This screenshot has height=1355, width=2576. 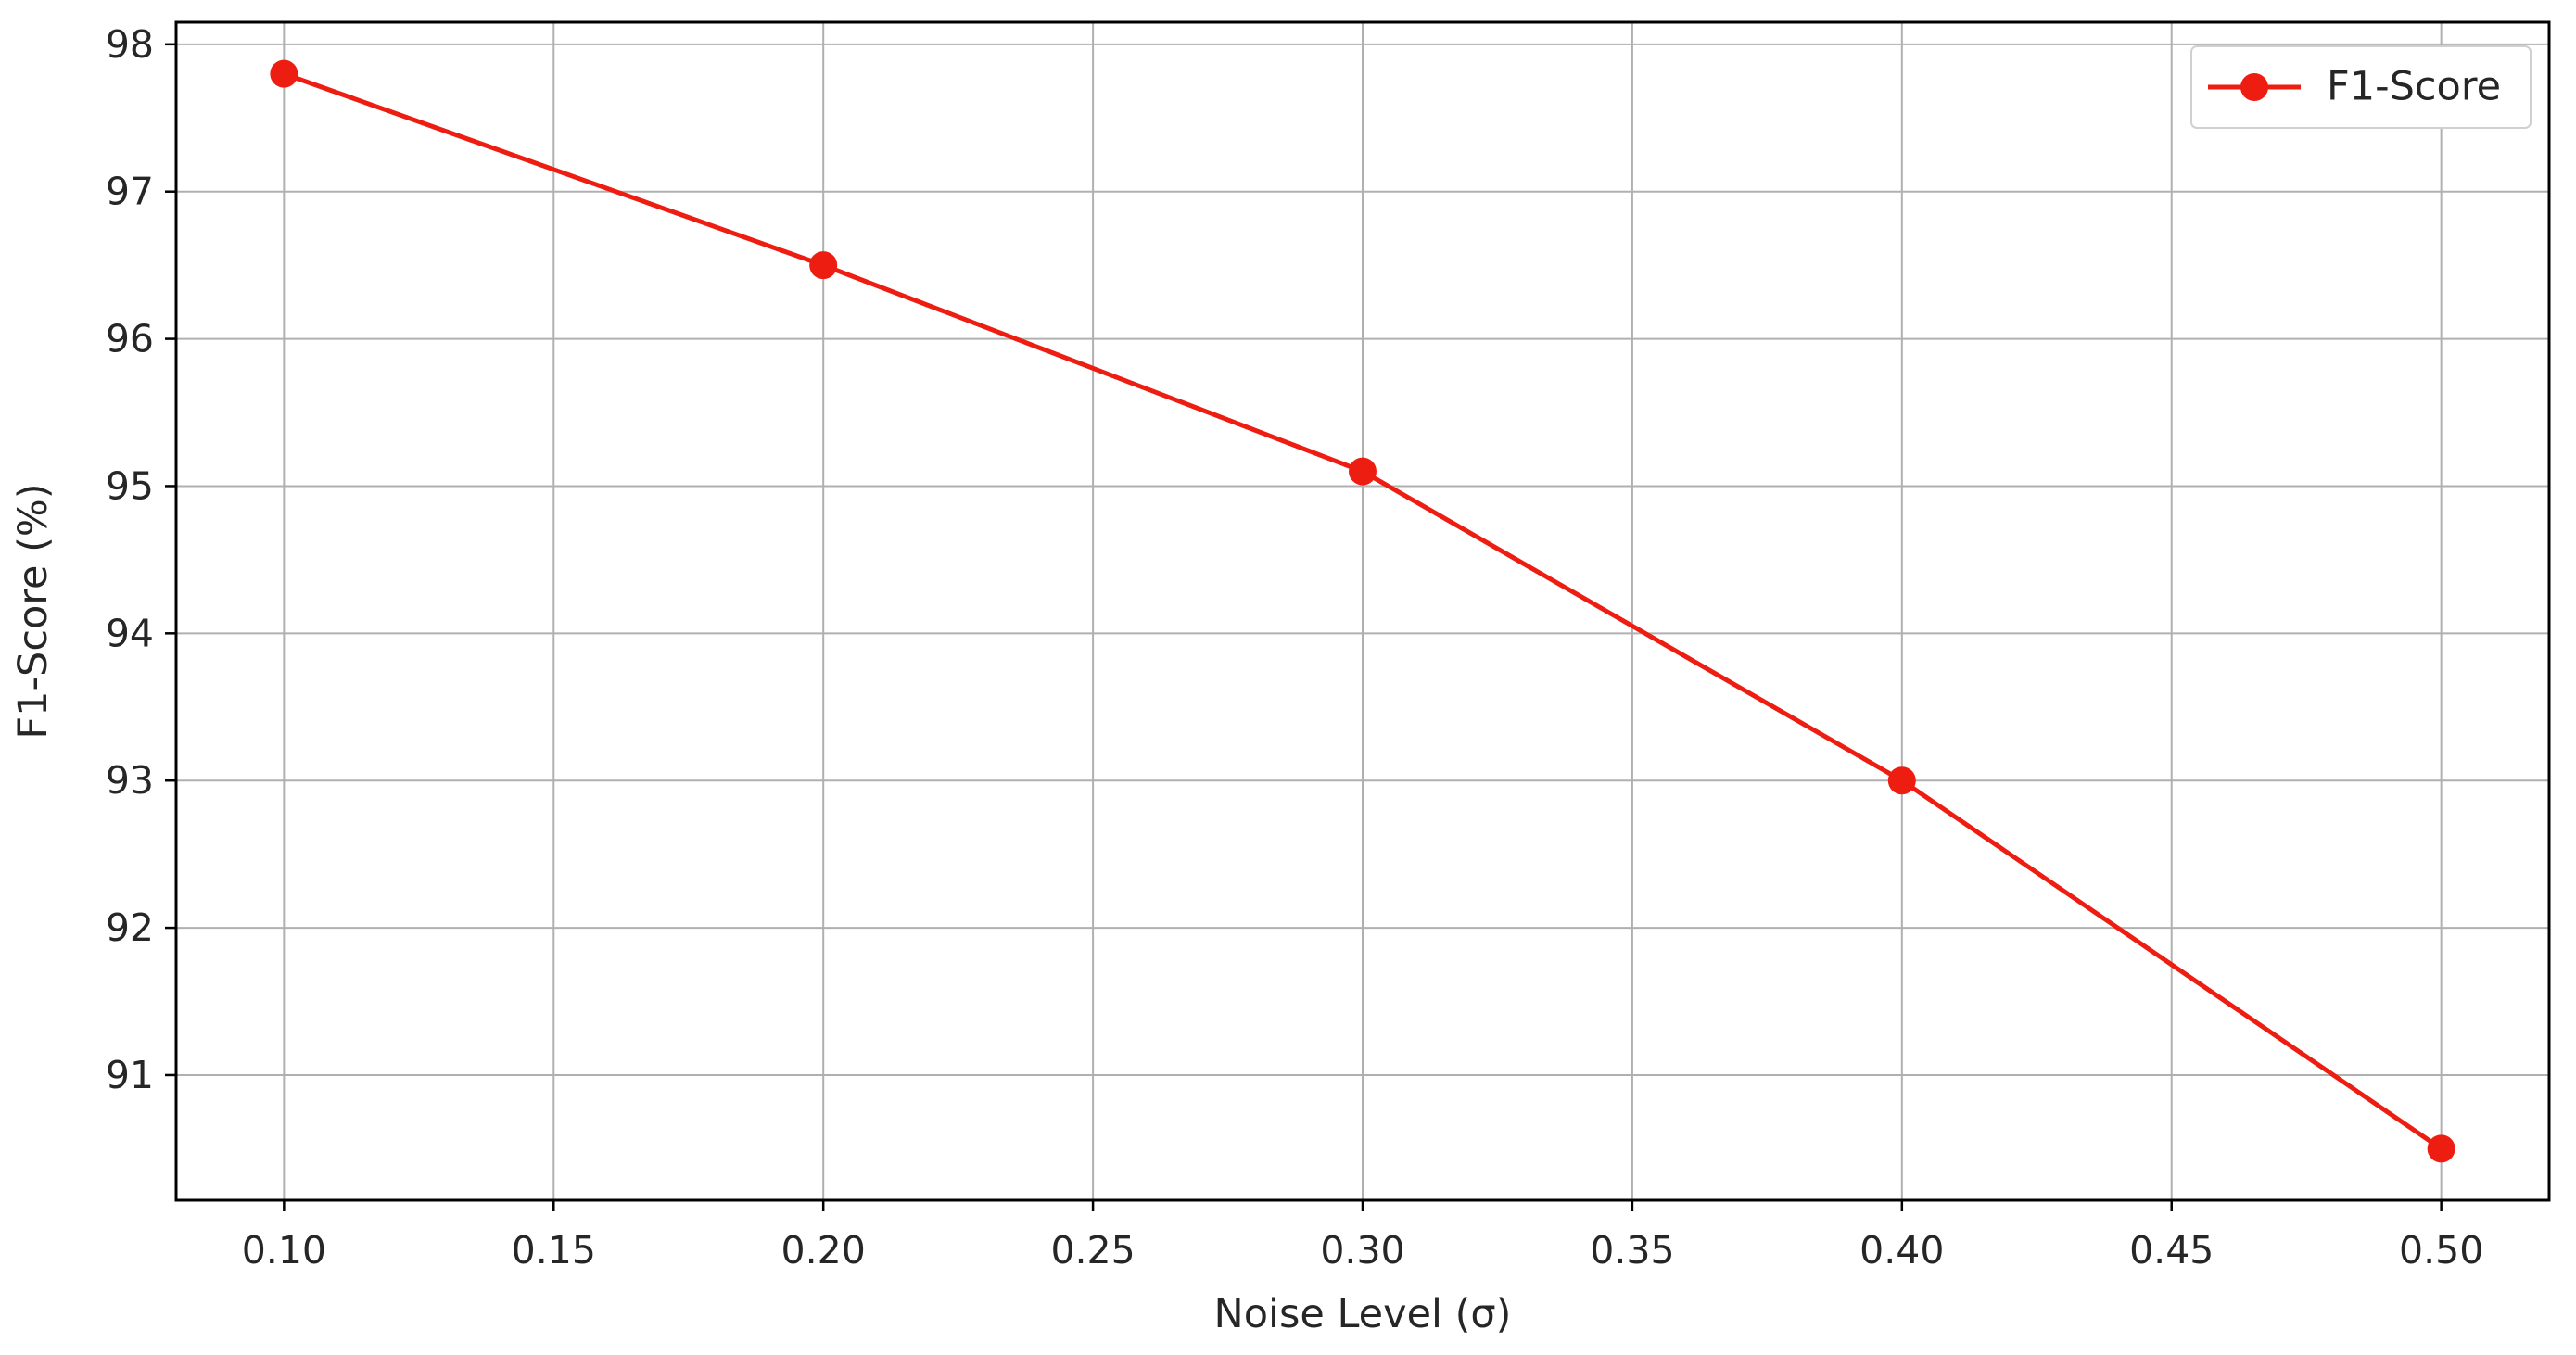 I want to click on y-tick-label: 95, so click(x=130, y=485).